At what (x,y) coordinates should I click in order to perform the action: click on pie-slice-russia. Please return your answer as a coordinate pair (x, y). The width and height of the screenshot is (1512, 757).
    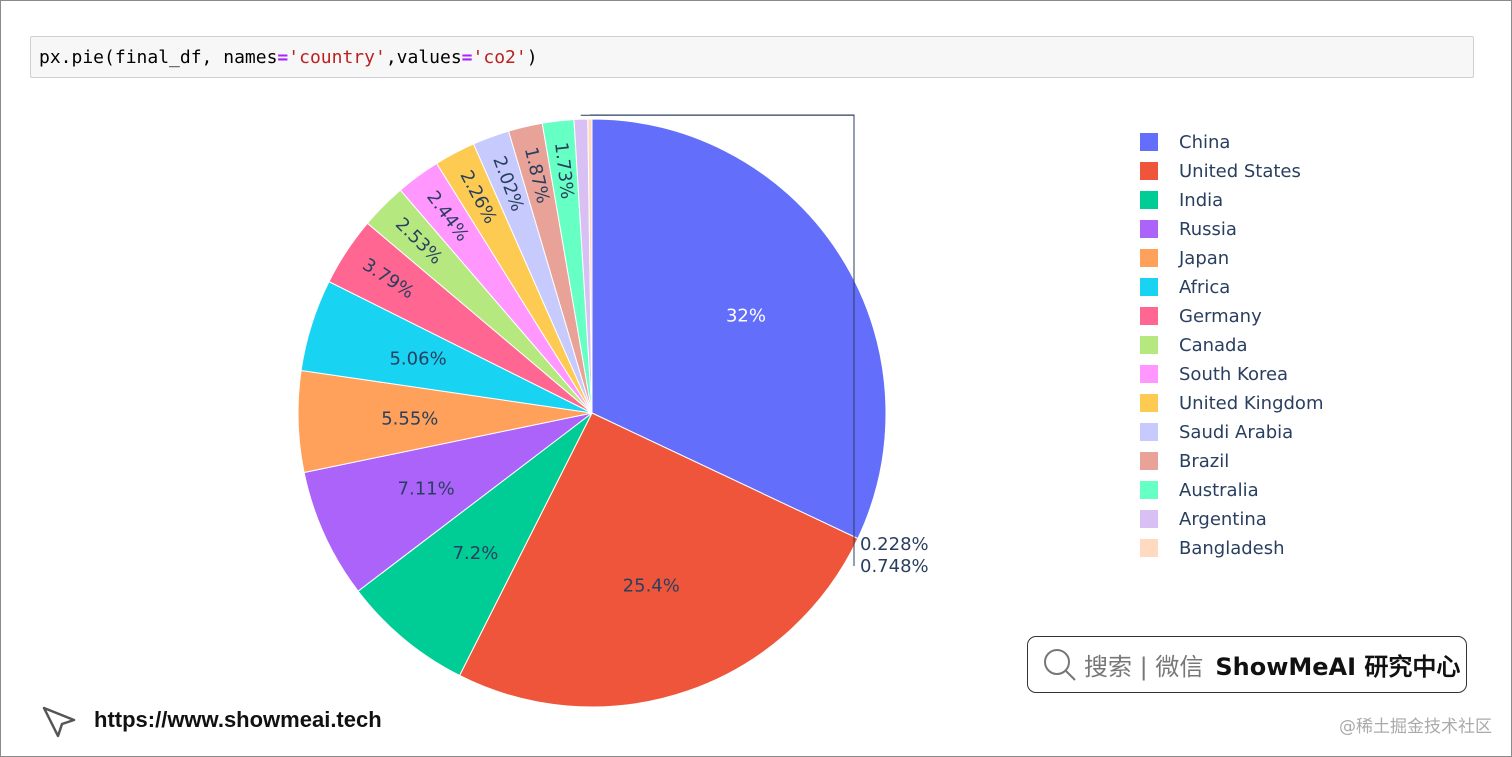
    Looking at the image, I should click on (448, 502).